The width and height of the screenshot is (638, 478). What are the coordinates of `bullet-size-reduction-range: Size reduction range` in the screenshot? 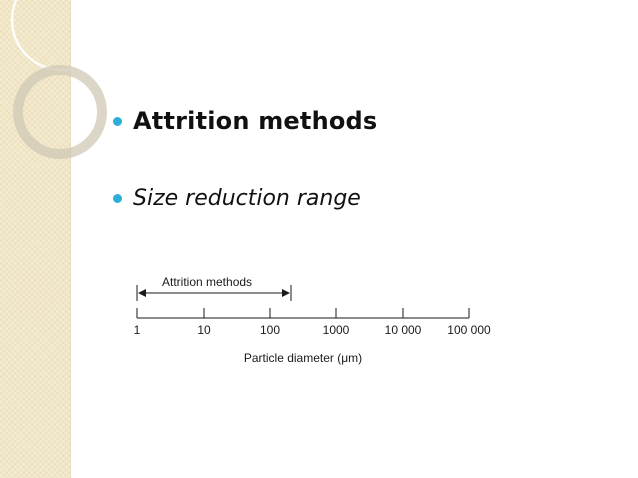 It's located at (237, 198).